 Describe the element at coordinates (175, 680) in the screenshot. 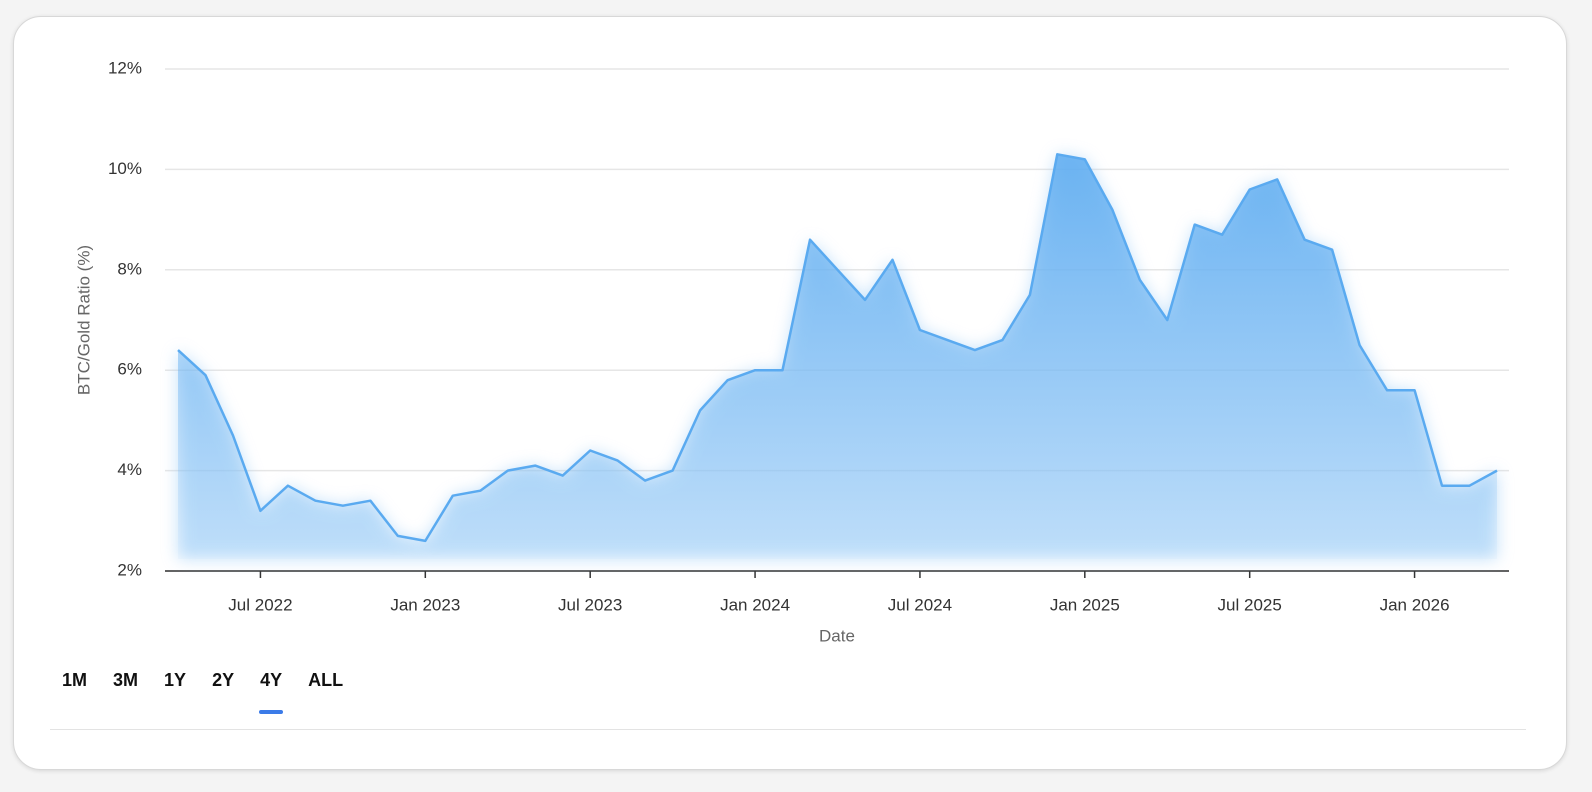

I see `range-button: 1Y` at that location.